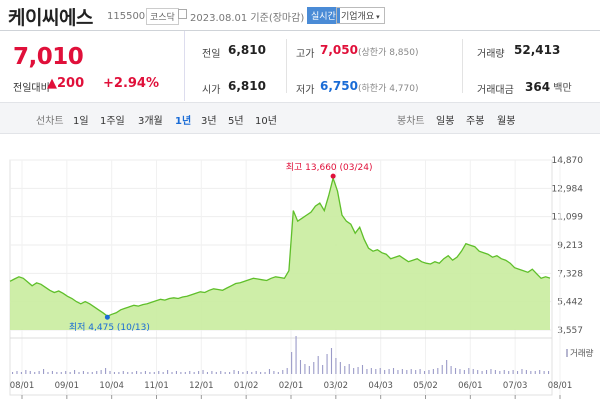 The height and width of the screenshot is (407, 600). Describe the element at coordinates (537, 50) in the screenshot. I see `volume-value: 52,413` at that location.